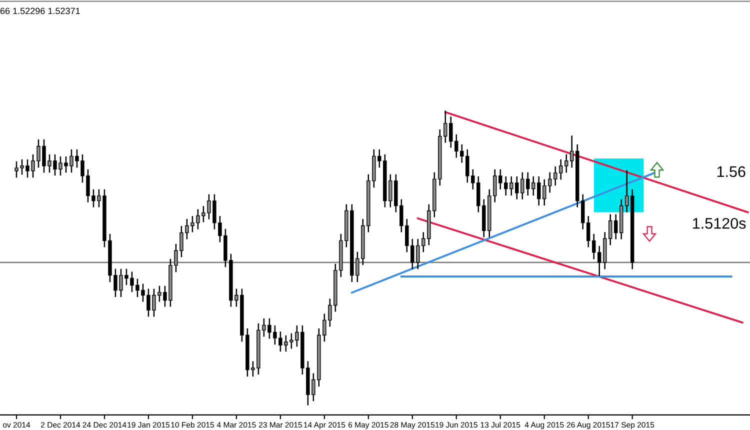 The height and width of the screenshot is (430, 750). Describe the element at coordinates (719, 223) in the screenshot. I see `annotation: 1.5120s` at that location.